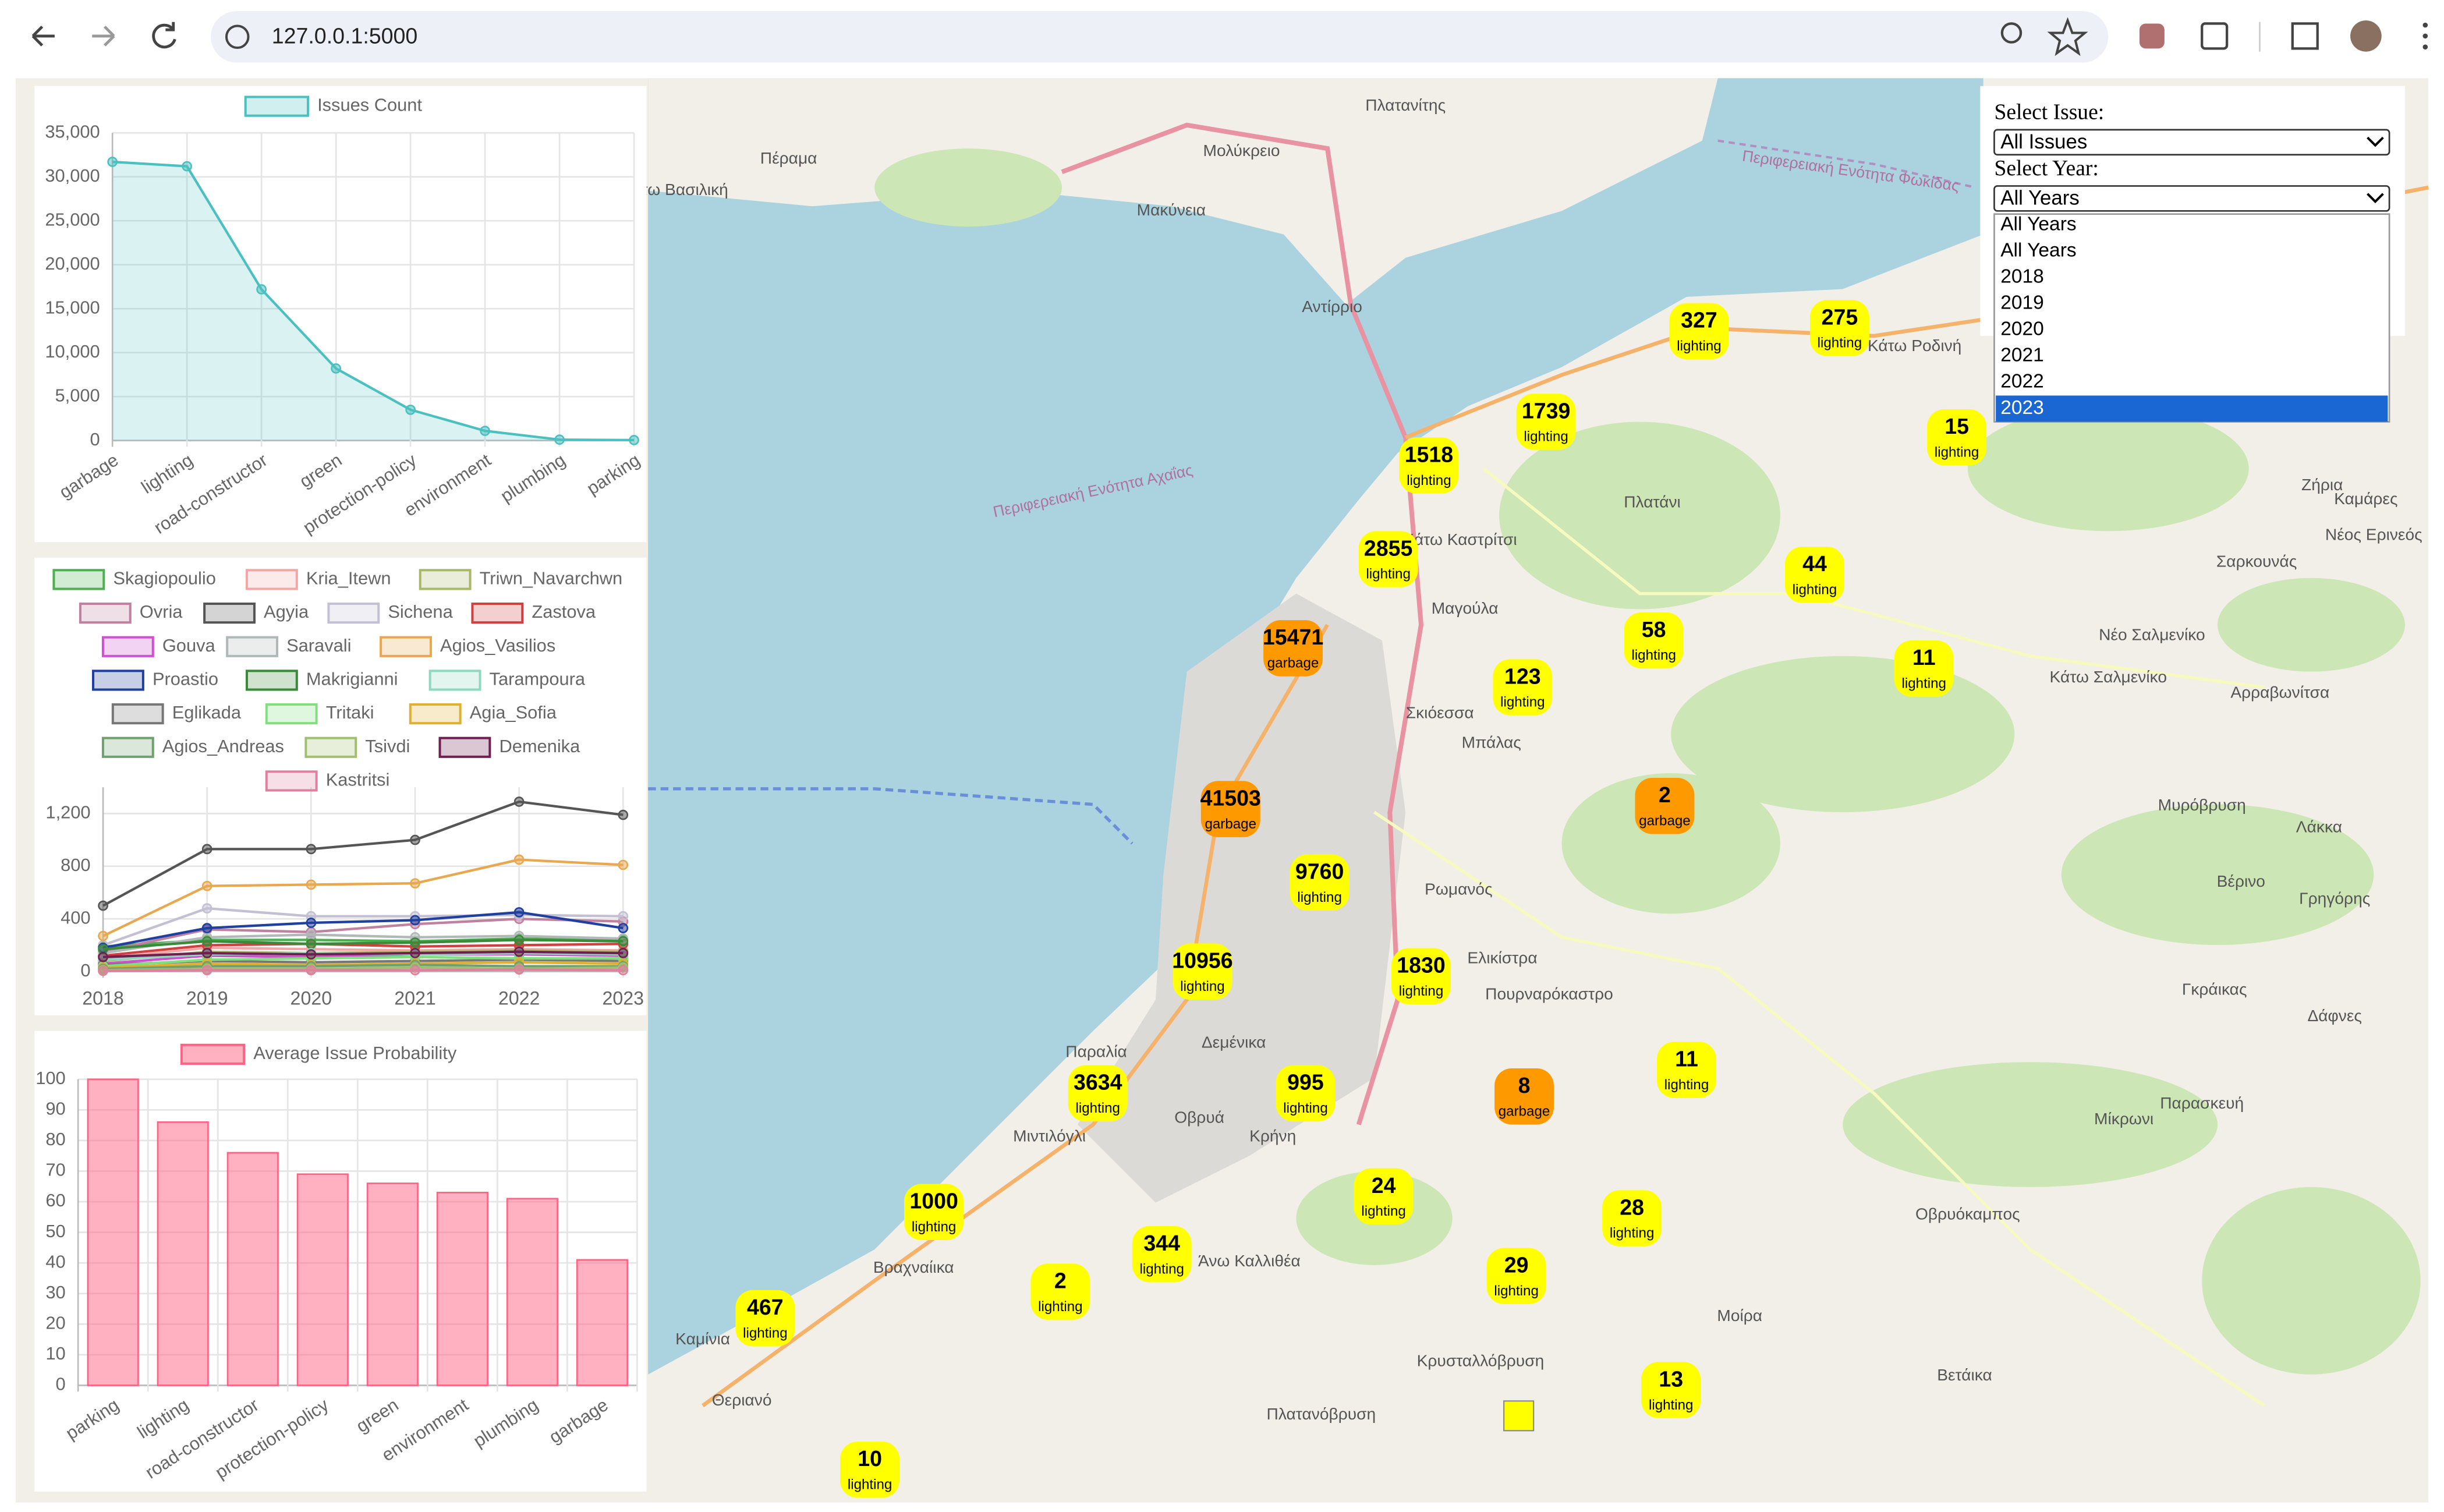 Image resolution: width=2444 pixels, height=1512 pixels. Describe the element at coordinates (2022, 381) in the screenshot. I see `year-option: 2022` at that location.